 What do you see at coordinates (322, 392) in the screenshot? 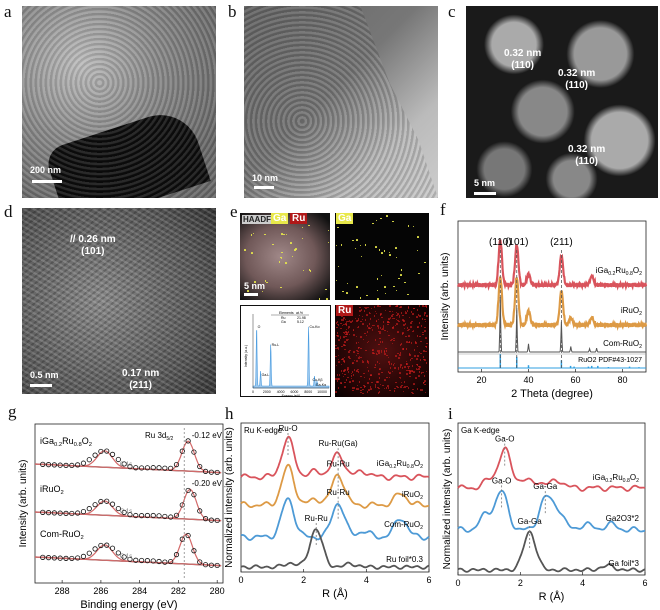
I see `x-tick-label: 10000` at bounding box center [322, 392].